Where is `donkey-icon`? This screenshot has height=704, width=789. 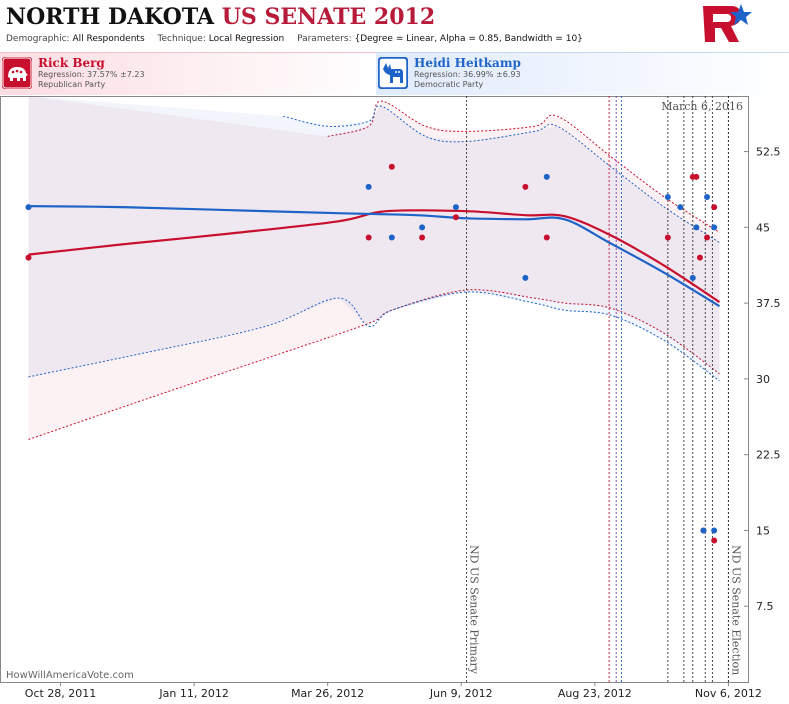
donkey-icon is located at coordinates (393, 73).